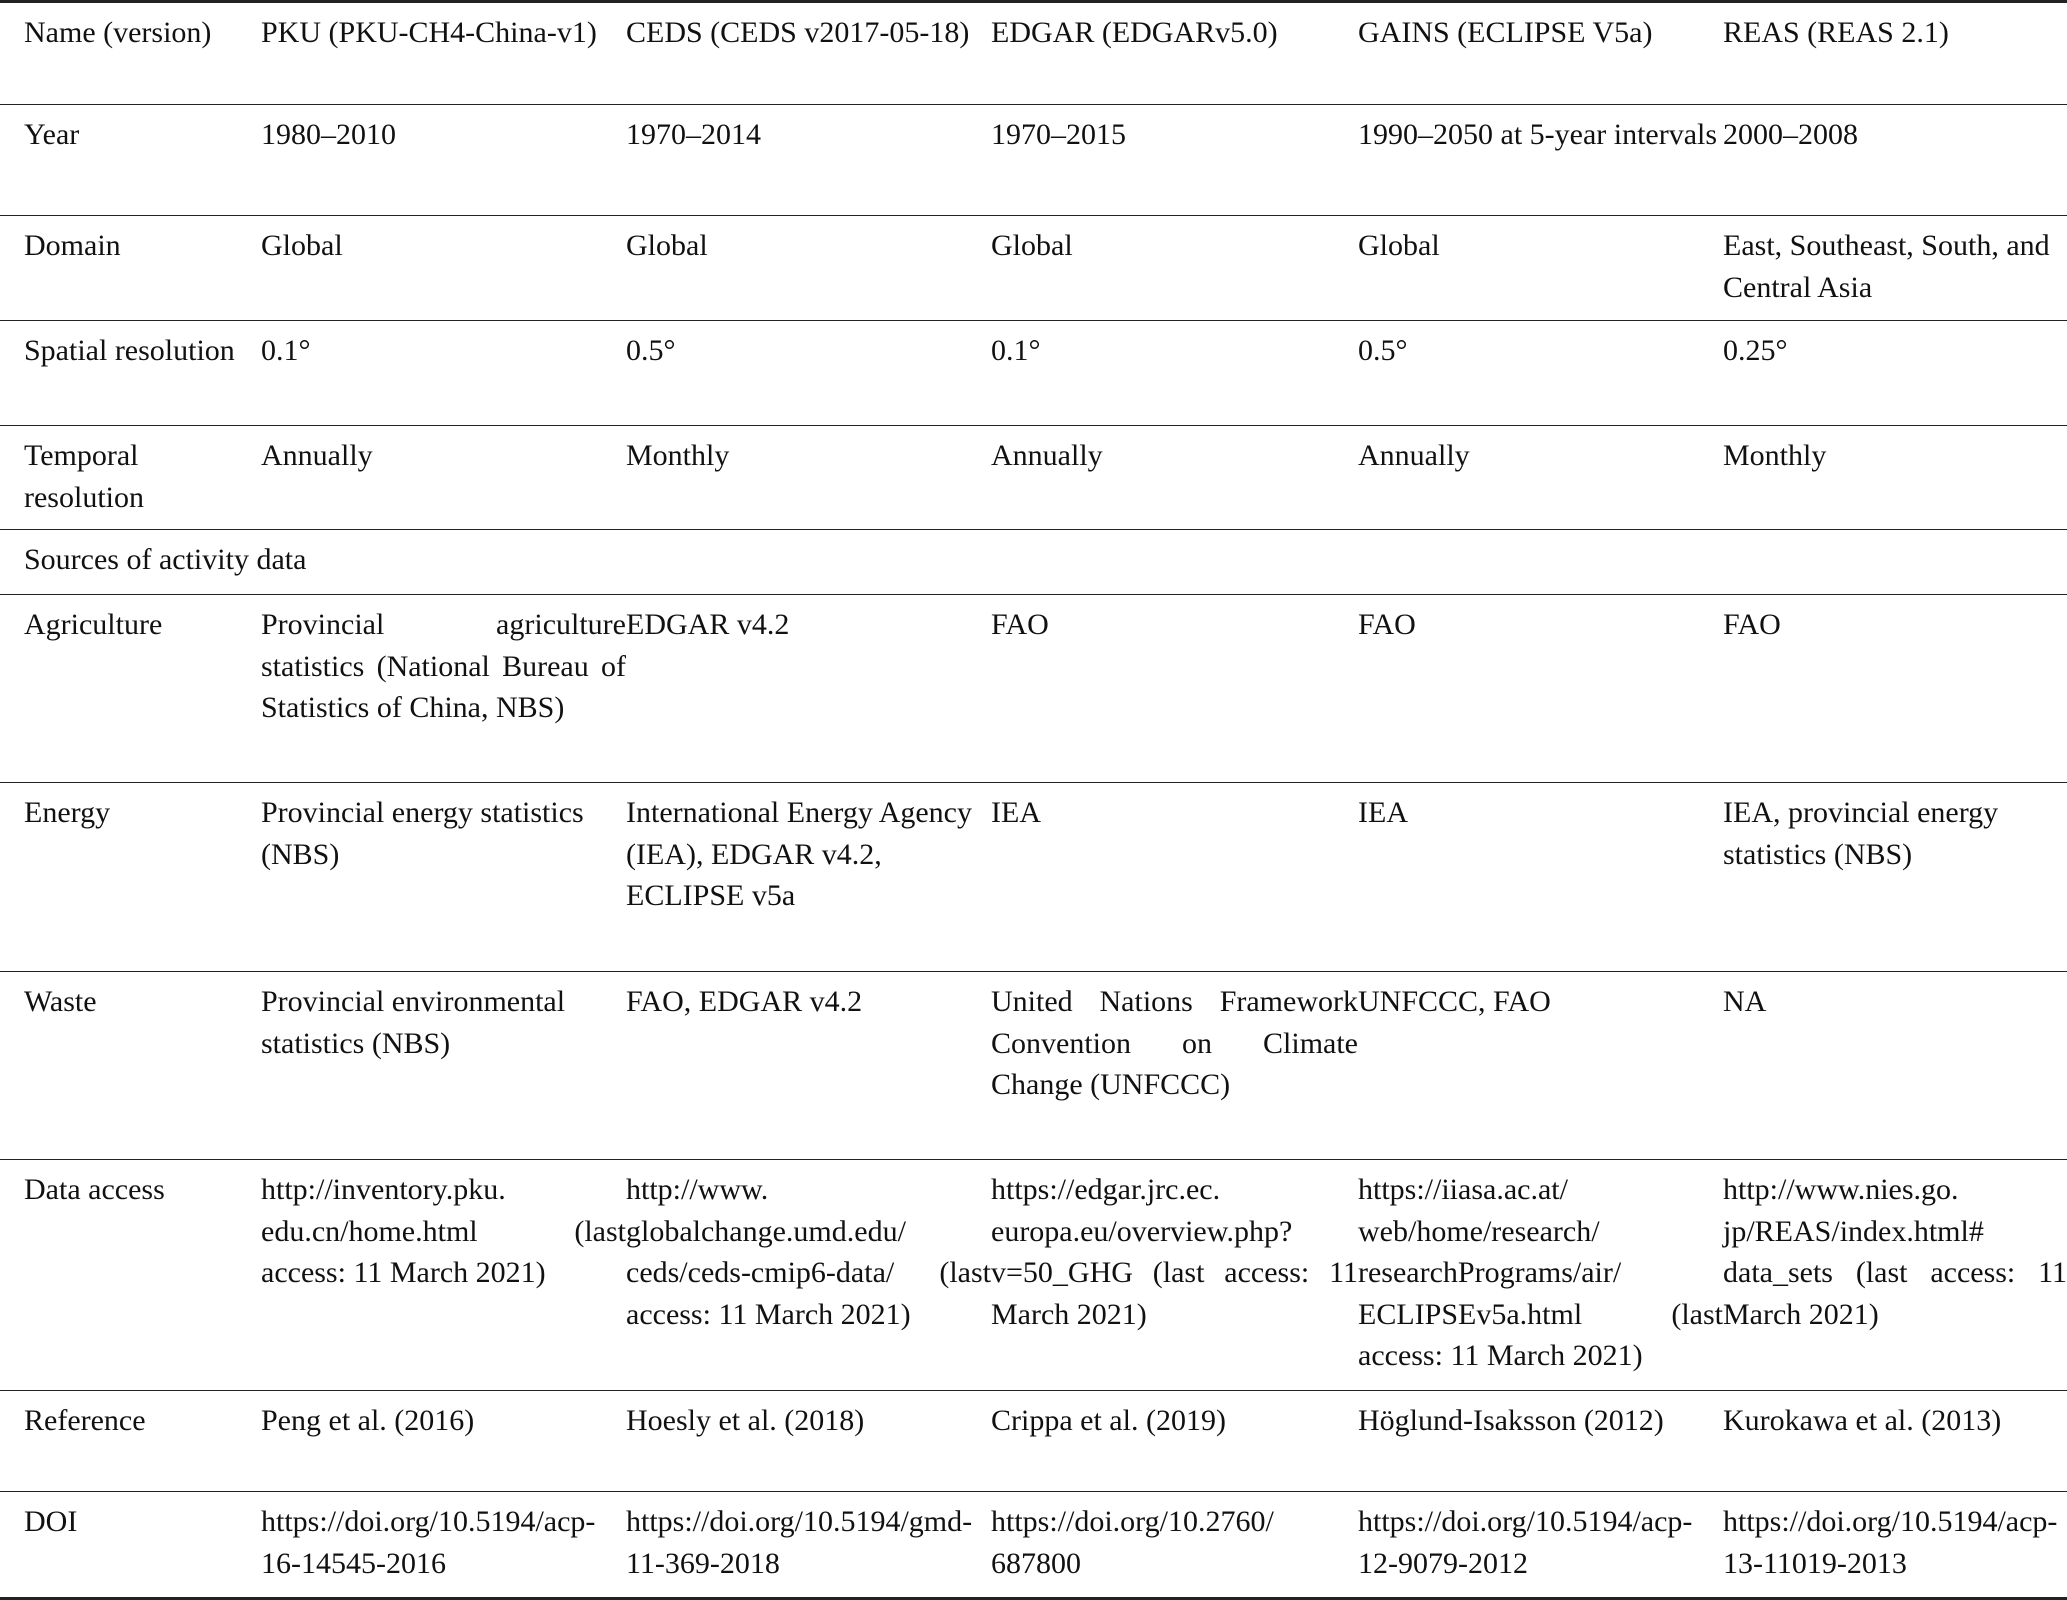 The height and width of the screenshot is (1600, 2067). Describe the element at coordinates (94, 1189) in the screenshot. I see `row-label: Data access` at that location.